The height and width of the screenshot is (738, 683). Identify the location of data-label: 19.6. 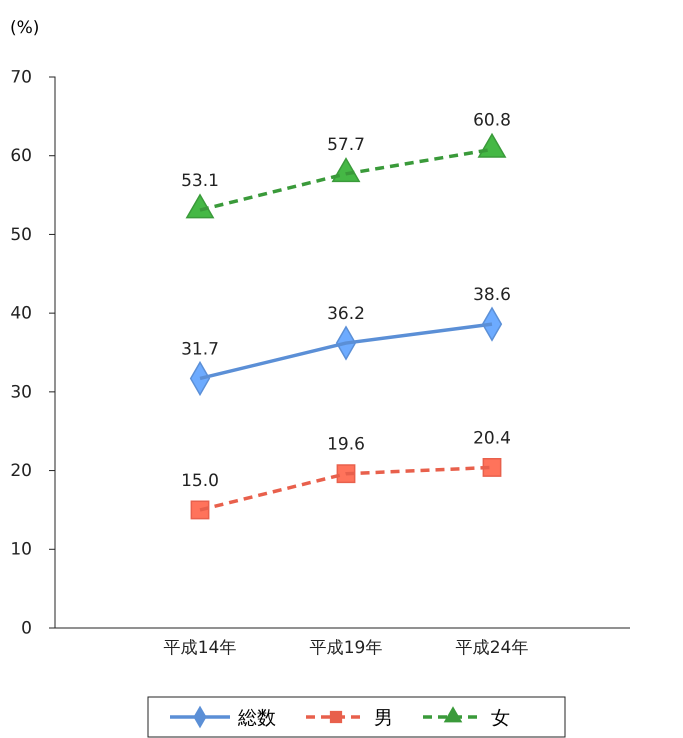
(346, 444).